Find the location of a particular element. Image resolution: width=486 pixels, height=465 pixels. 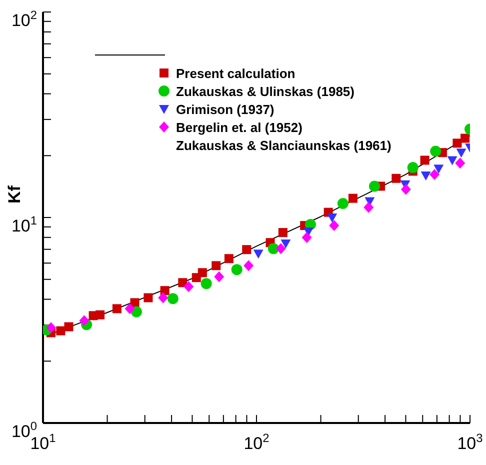

legend-label: Present calculation is located at coordinates (236, 73).